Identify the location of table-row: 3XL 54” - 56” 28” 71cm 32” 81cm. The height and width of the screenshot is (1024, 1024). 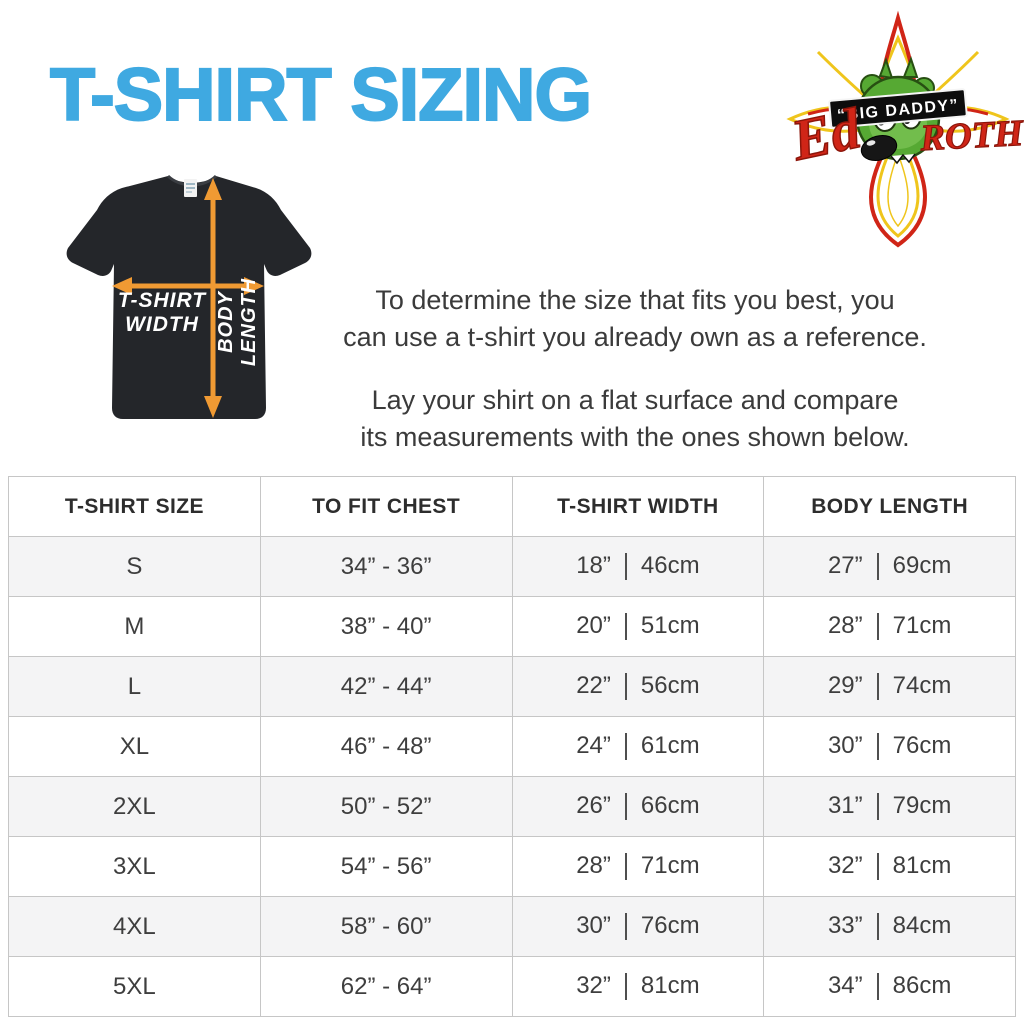
(512, 866).